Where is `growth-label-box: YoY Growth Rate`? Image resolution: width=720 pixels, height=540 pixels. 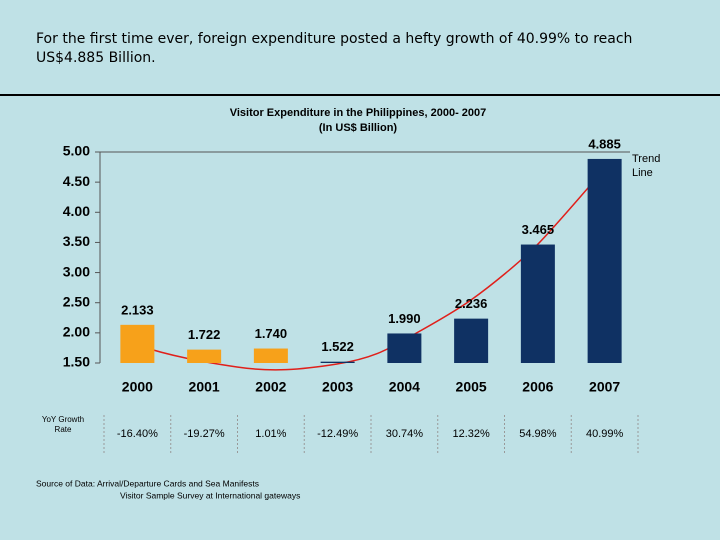 growth-label-box: YoY Growth Rate is located at coordinates (63, 424).